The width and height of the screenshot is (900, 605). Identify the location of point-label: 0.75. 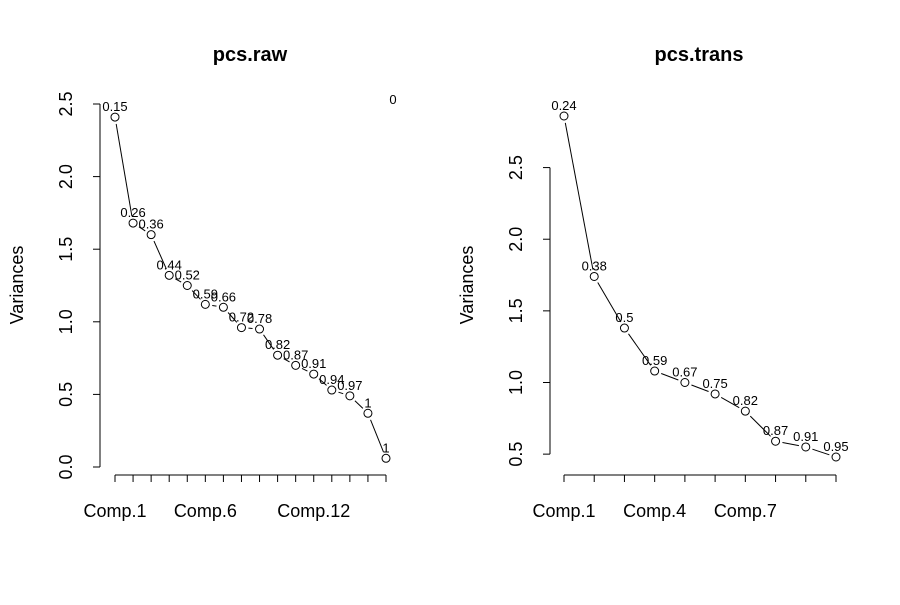
(714, 383).